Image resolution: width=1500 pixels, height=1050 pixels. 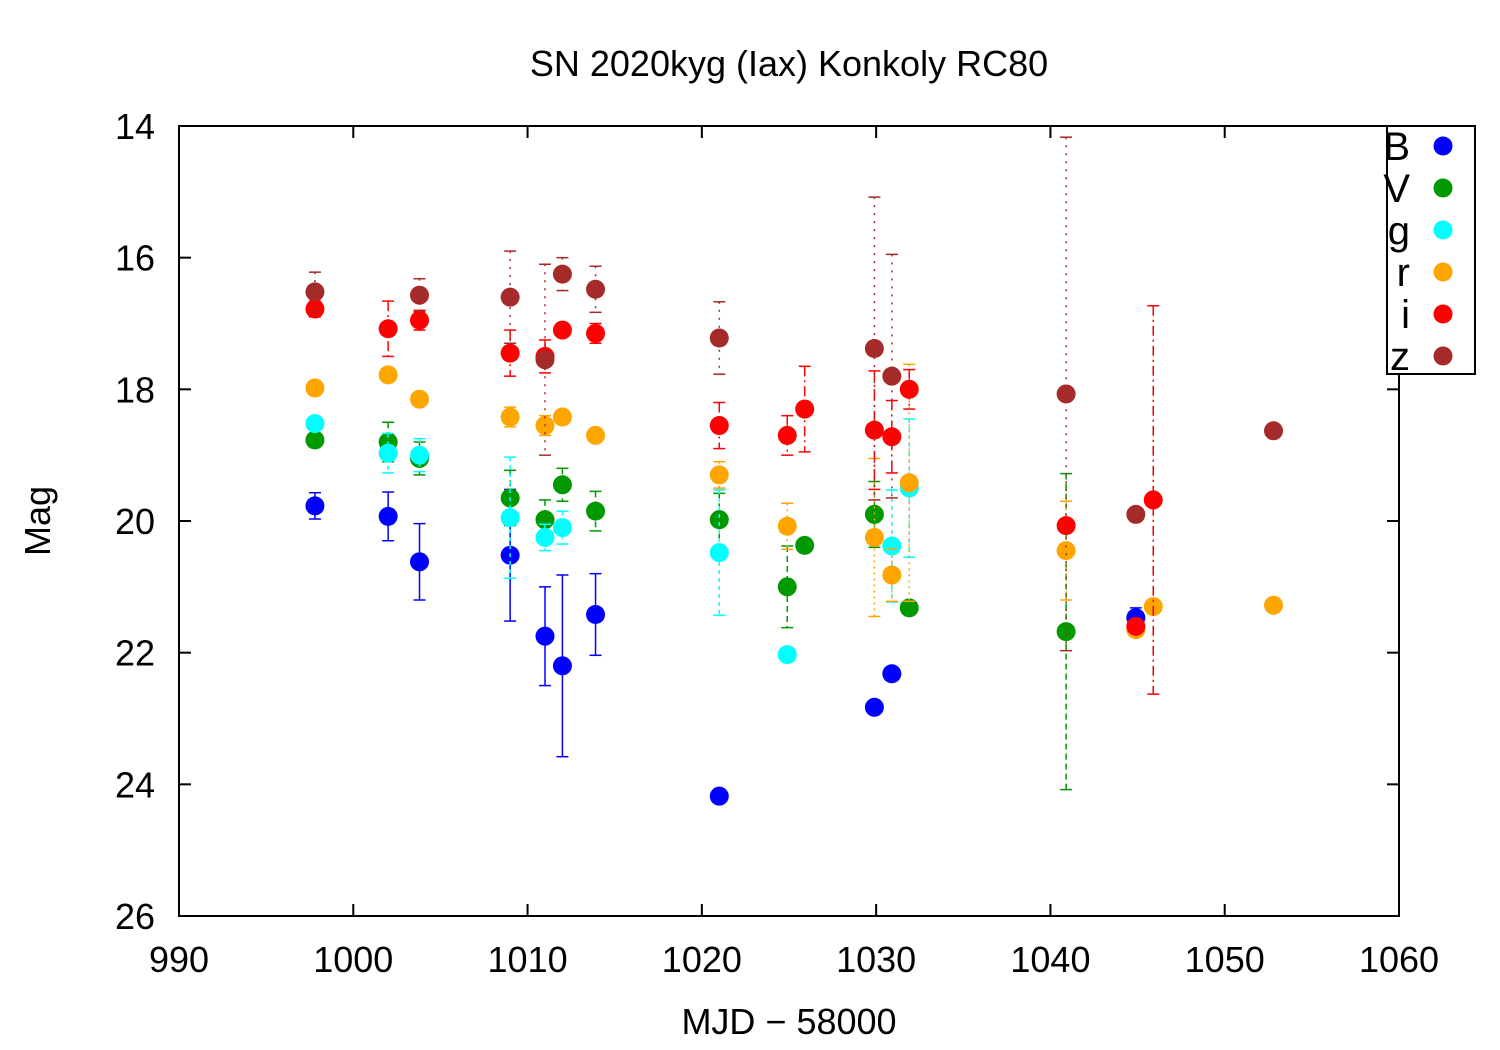 What do you see at coordinates (353, 959) in the screenshot?
I see `x-tick-label: 1000` at bounding box center [353, 959].